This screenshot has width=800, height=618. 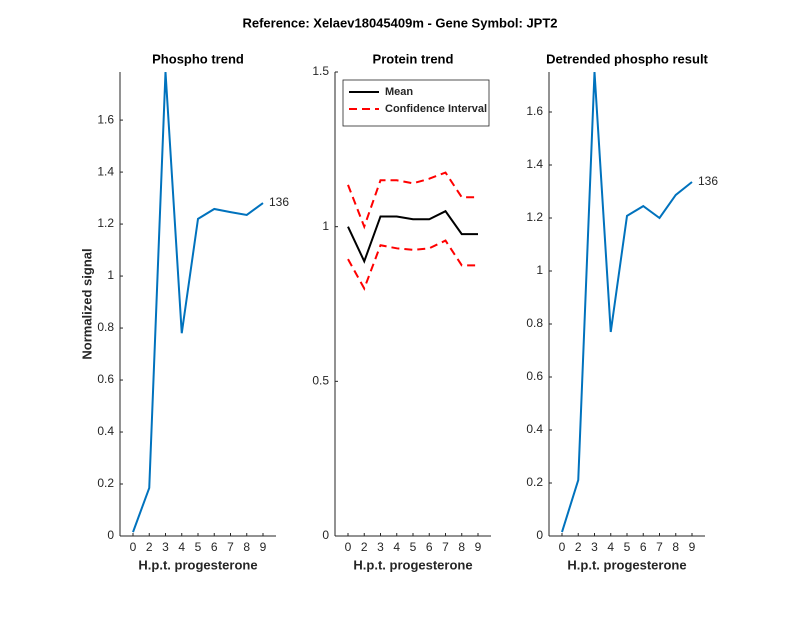 What do you see at coordinates (413, 58) in the screenshot?
I see `chart-title: Protein trend` at bounding box center [413, 58].